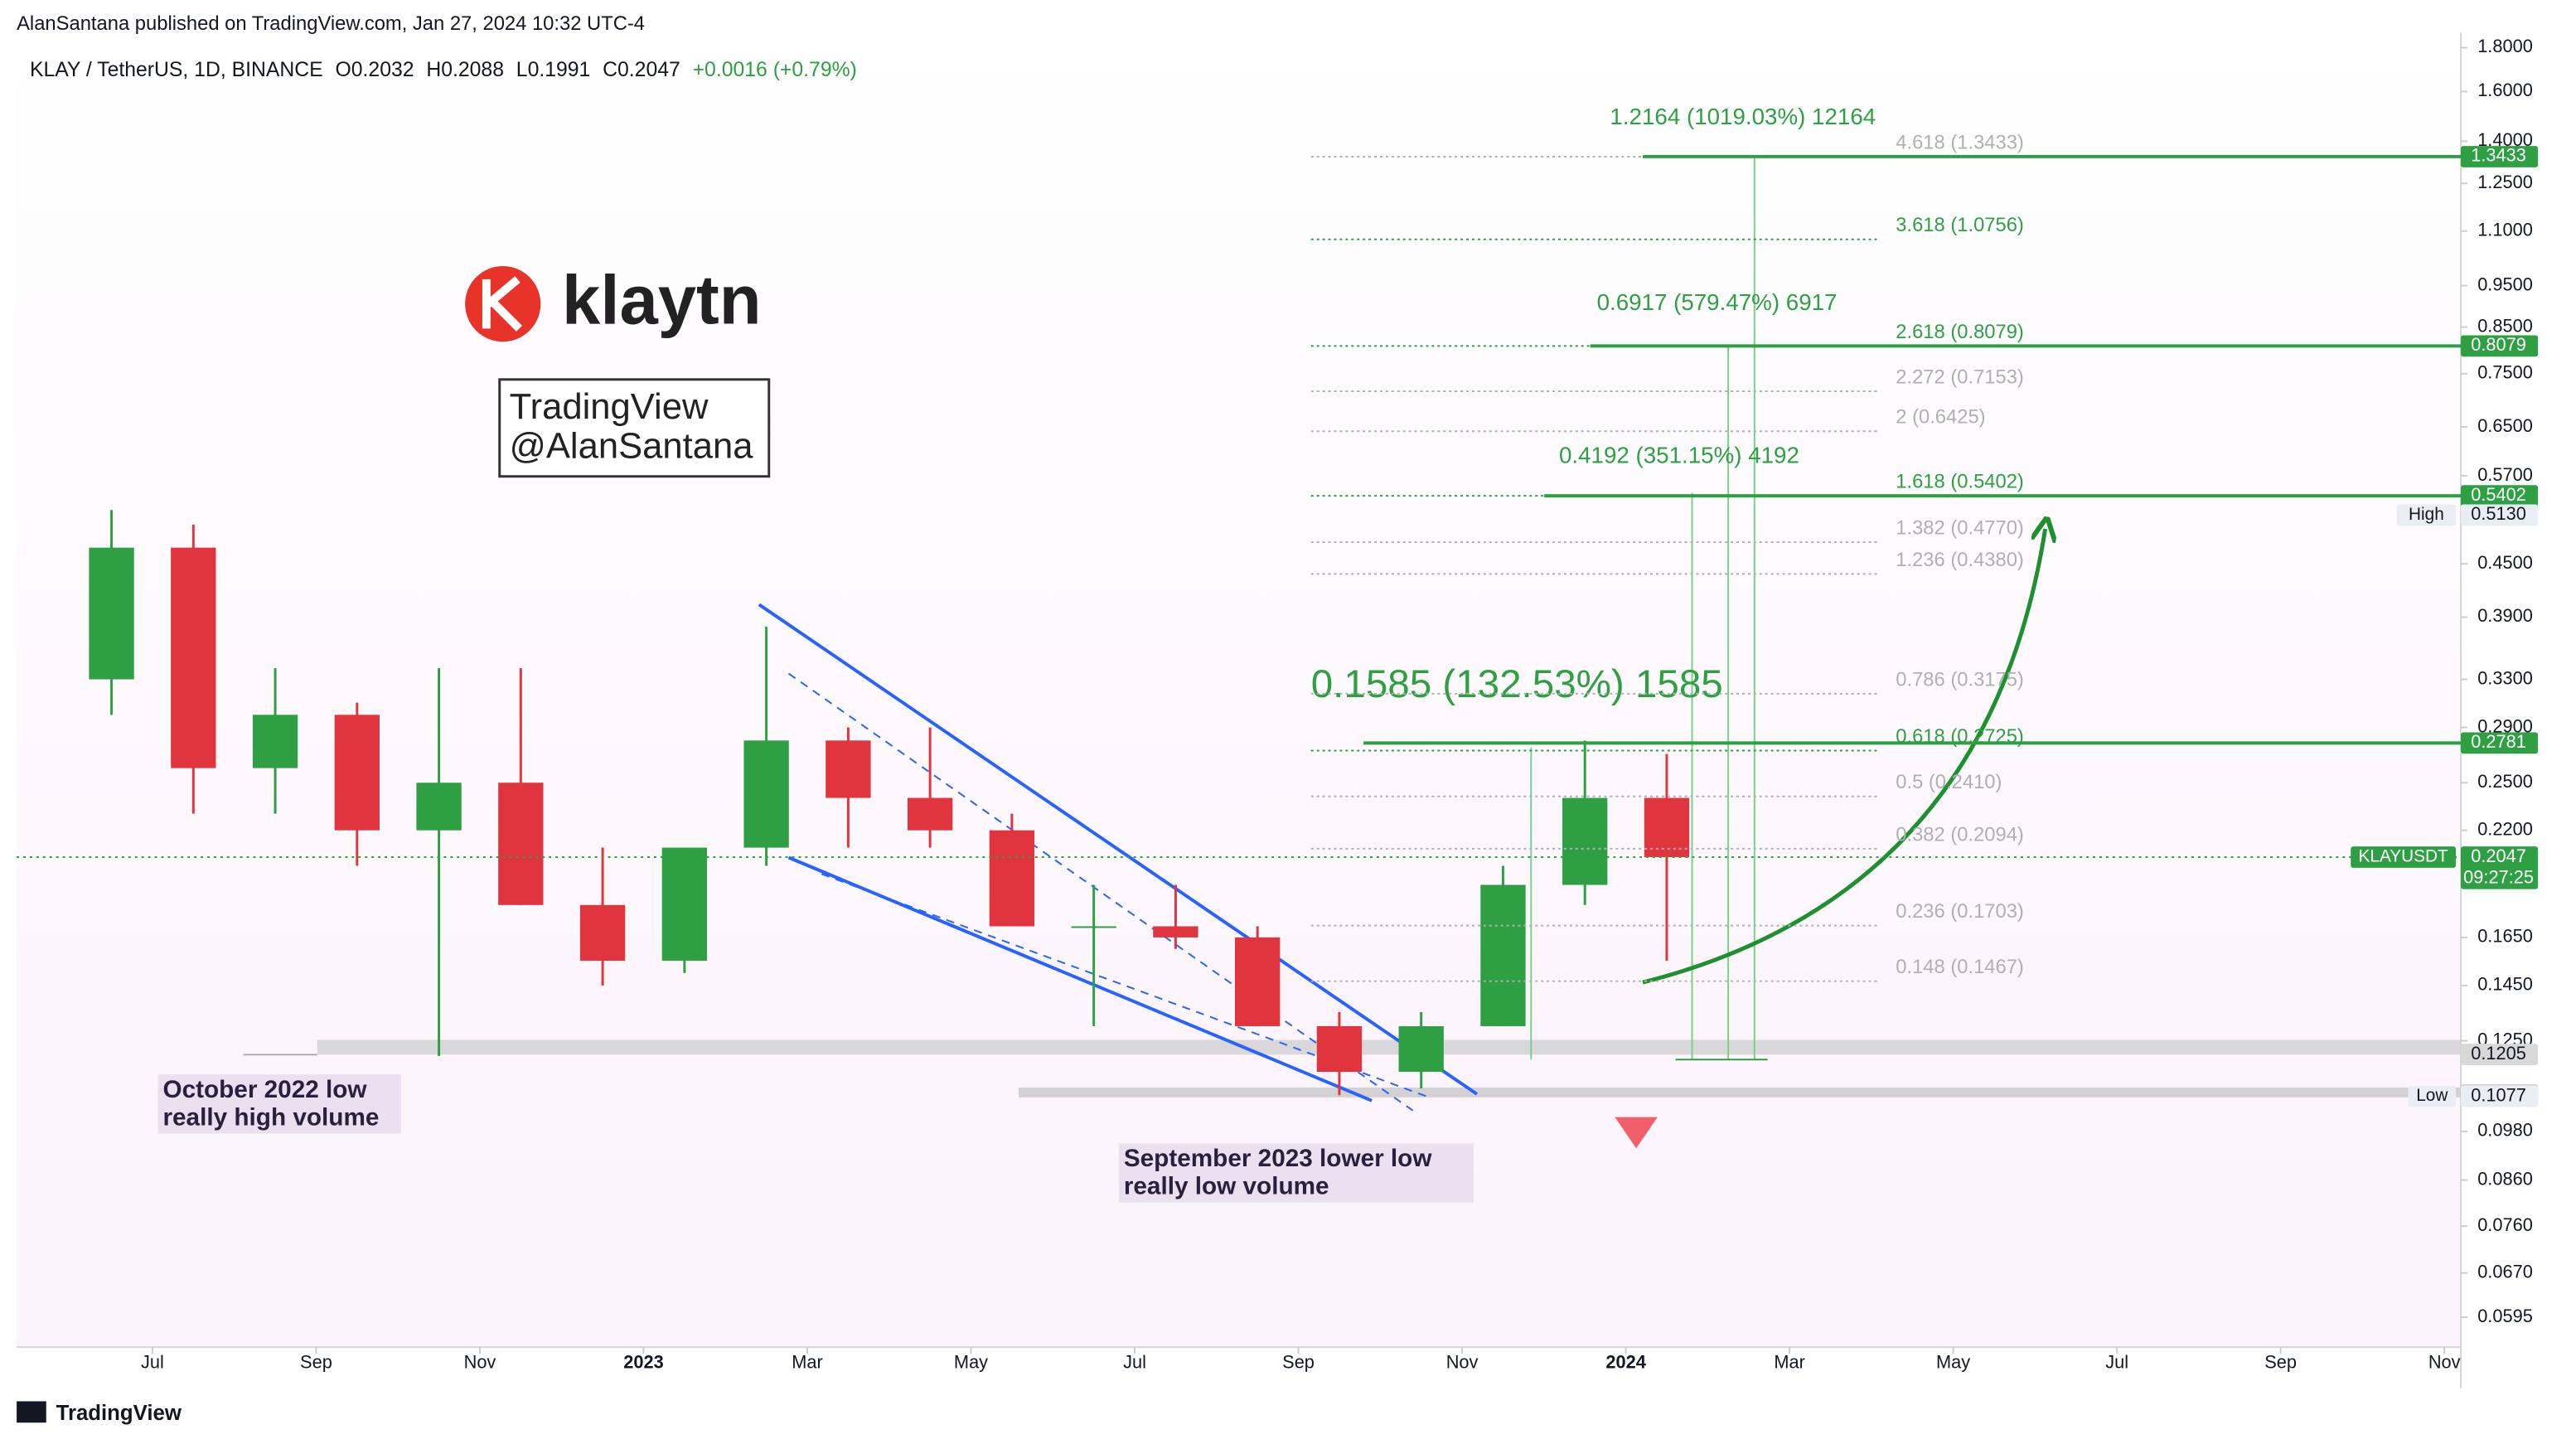  Describe the element at coordinates (2505, 284) in the screenshot. I see `y-tick-label: 0.9500` at that location.